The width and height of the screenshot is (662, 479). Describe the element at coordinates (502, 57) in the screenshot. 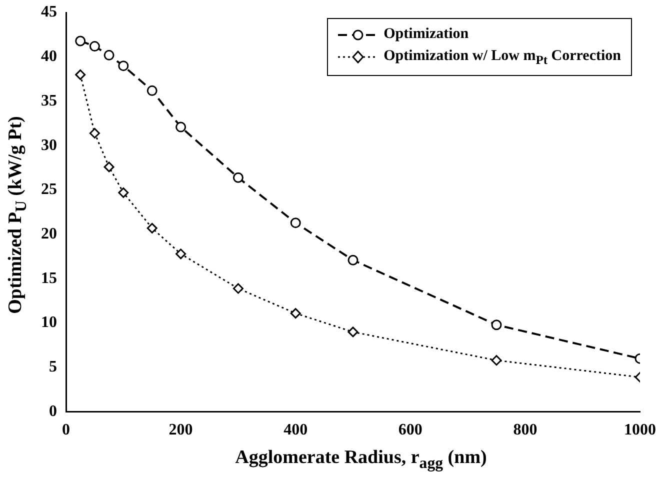

I see `legend-label: Optimization w/ Low m$_{Pt}$ Correction` at that location.